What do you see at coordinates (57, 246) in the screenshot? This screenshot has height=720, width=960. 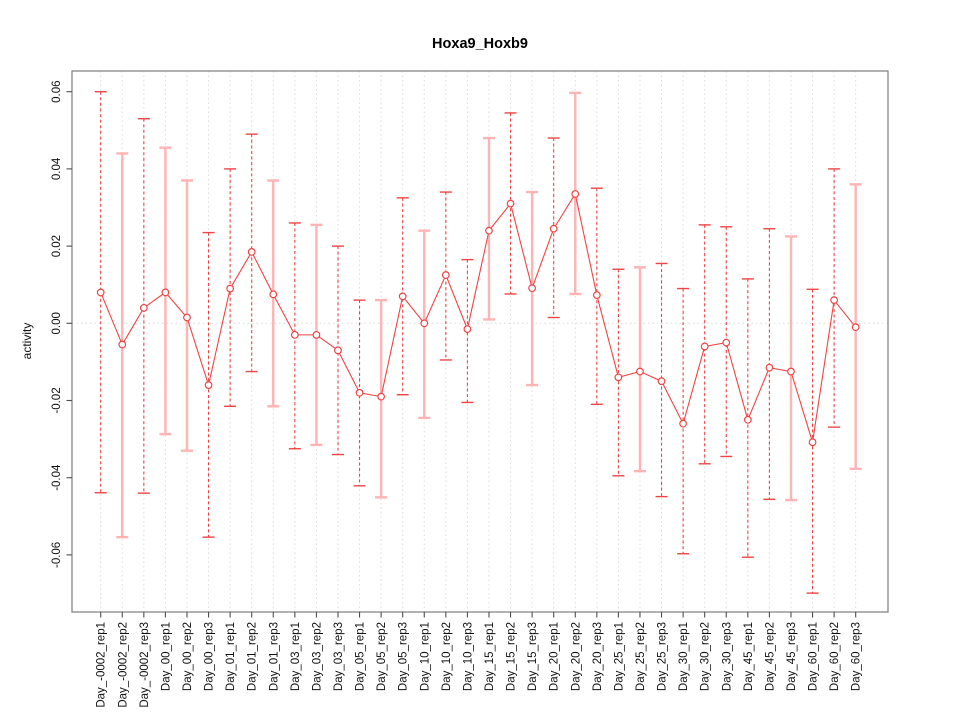 I see `y-tick-label: 0.02` at bounding box center [57, 246].